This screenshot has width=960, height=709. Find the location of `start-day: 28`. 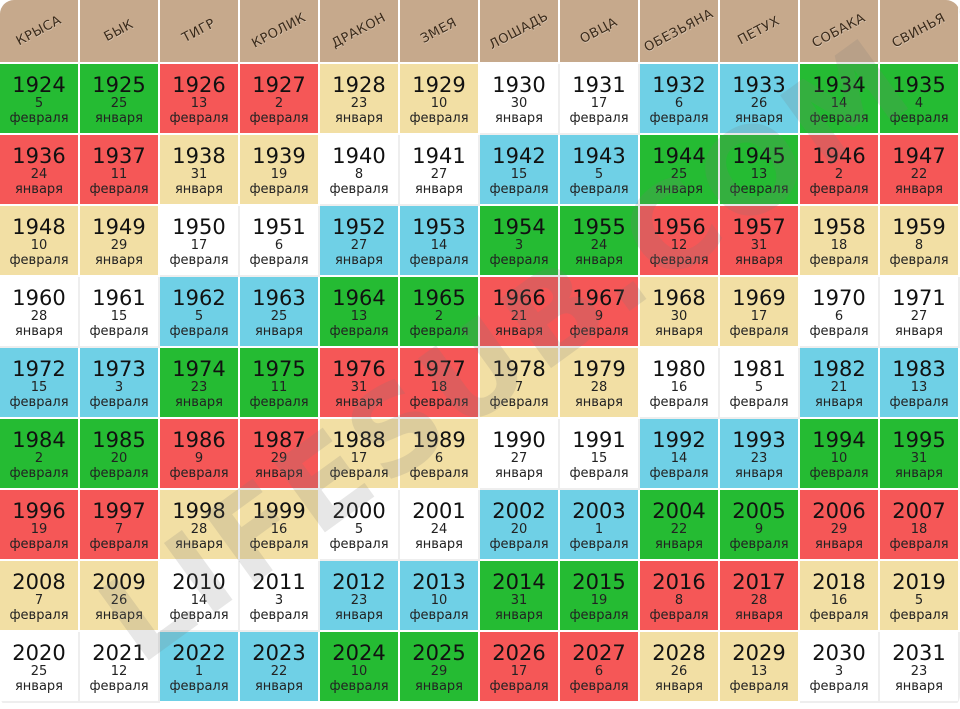

start-day: 28 is located at coordinates (39, 316).